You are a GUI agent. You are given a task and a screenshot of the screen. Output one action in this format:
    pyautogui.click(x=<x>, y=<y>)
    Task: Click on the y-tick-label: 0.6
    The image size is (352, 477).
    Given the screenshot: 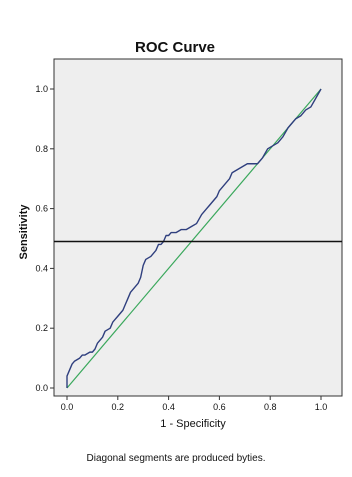 What is the action you would take?
    pyautogui.click(x=41, y=209)
    